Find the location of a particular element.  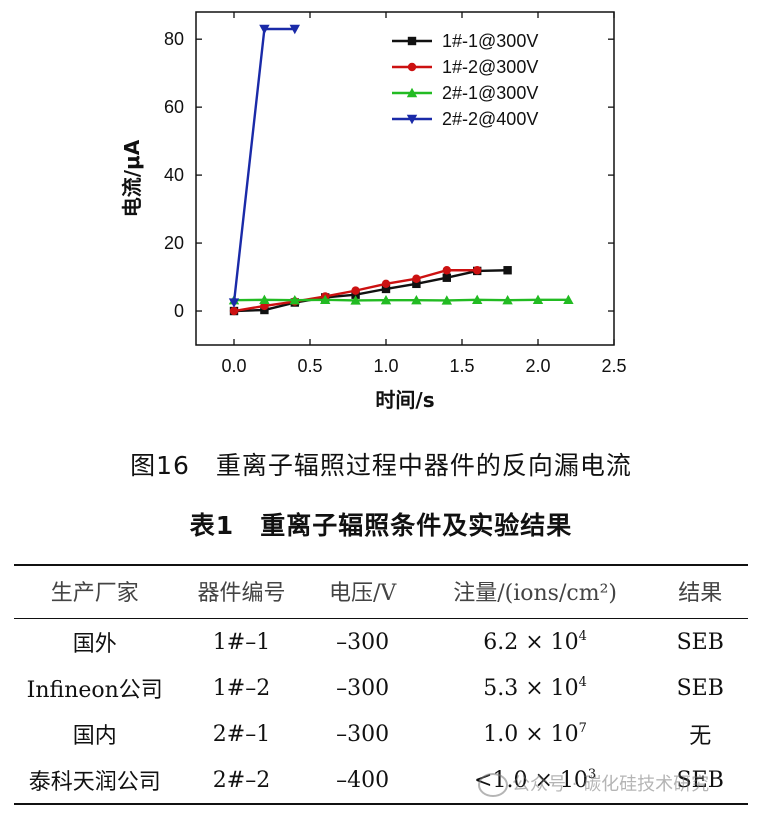

legend-item: 1#-2@300V is located at coordinates (465, 67).